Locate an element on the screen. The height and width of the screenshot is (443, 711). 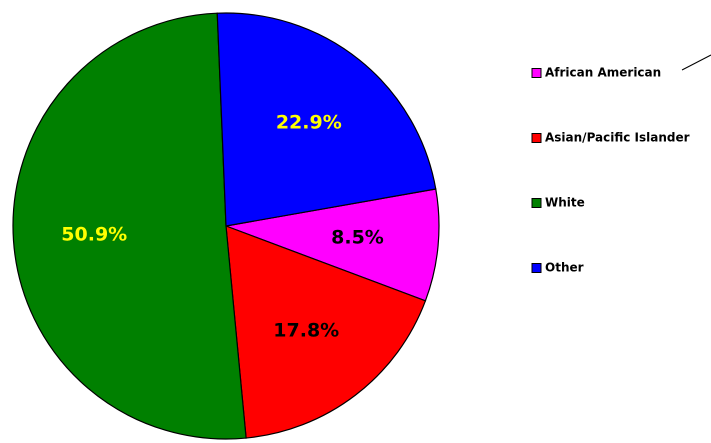
legend-label: Other is located at coordinates (564, 268).